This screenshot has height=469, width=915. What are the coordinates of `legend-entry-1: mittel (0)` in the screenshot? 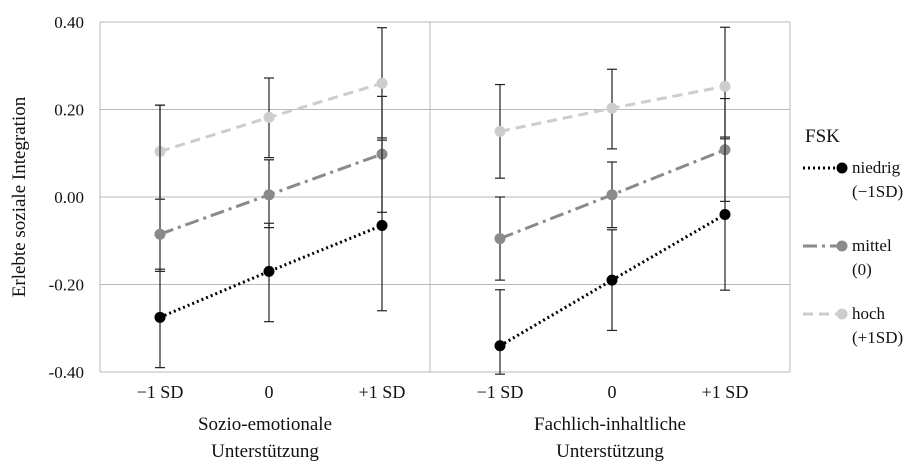 It's located at (847, 257).